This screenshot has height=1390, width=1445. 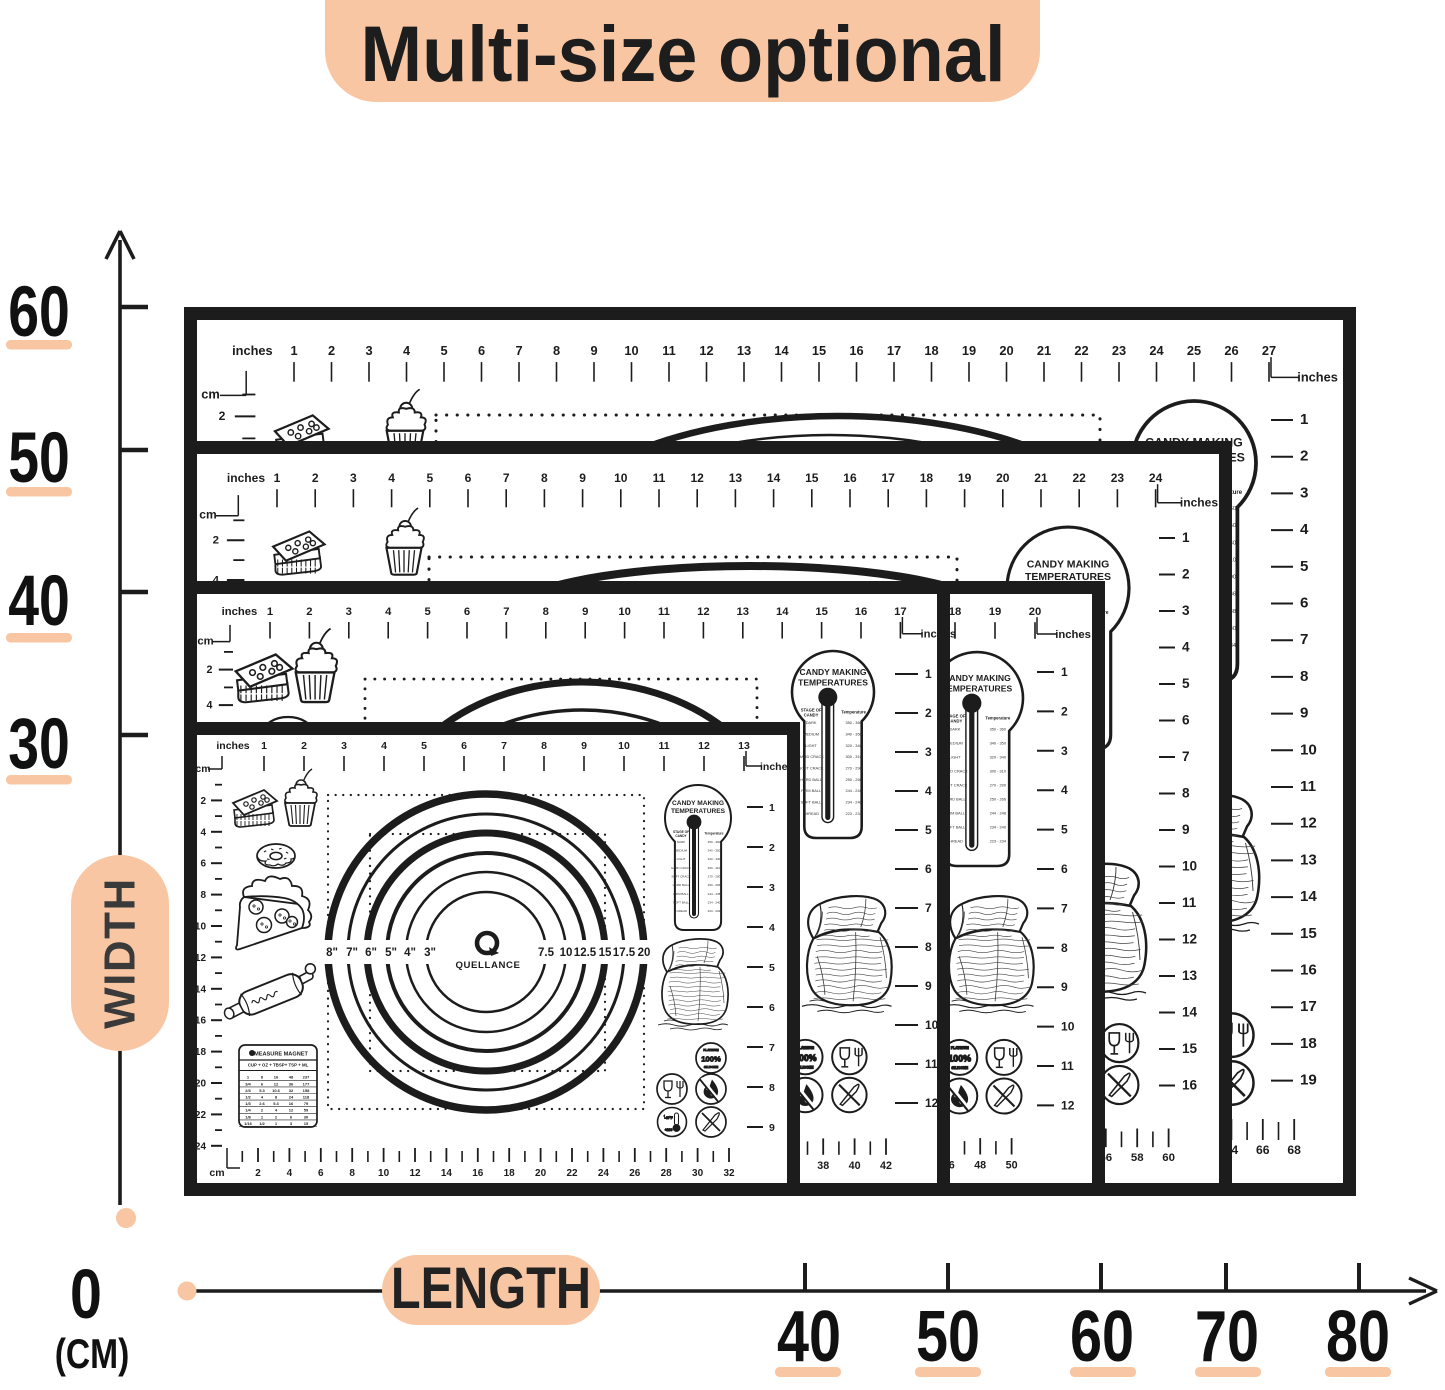 What do you see at coordinates (248, 1083) in the screenshot?
I see `svg-text: 3/4` at bounding box center [248, 1083].